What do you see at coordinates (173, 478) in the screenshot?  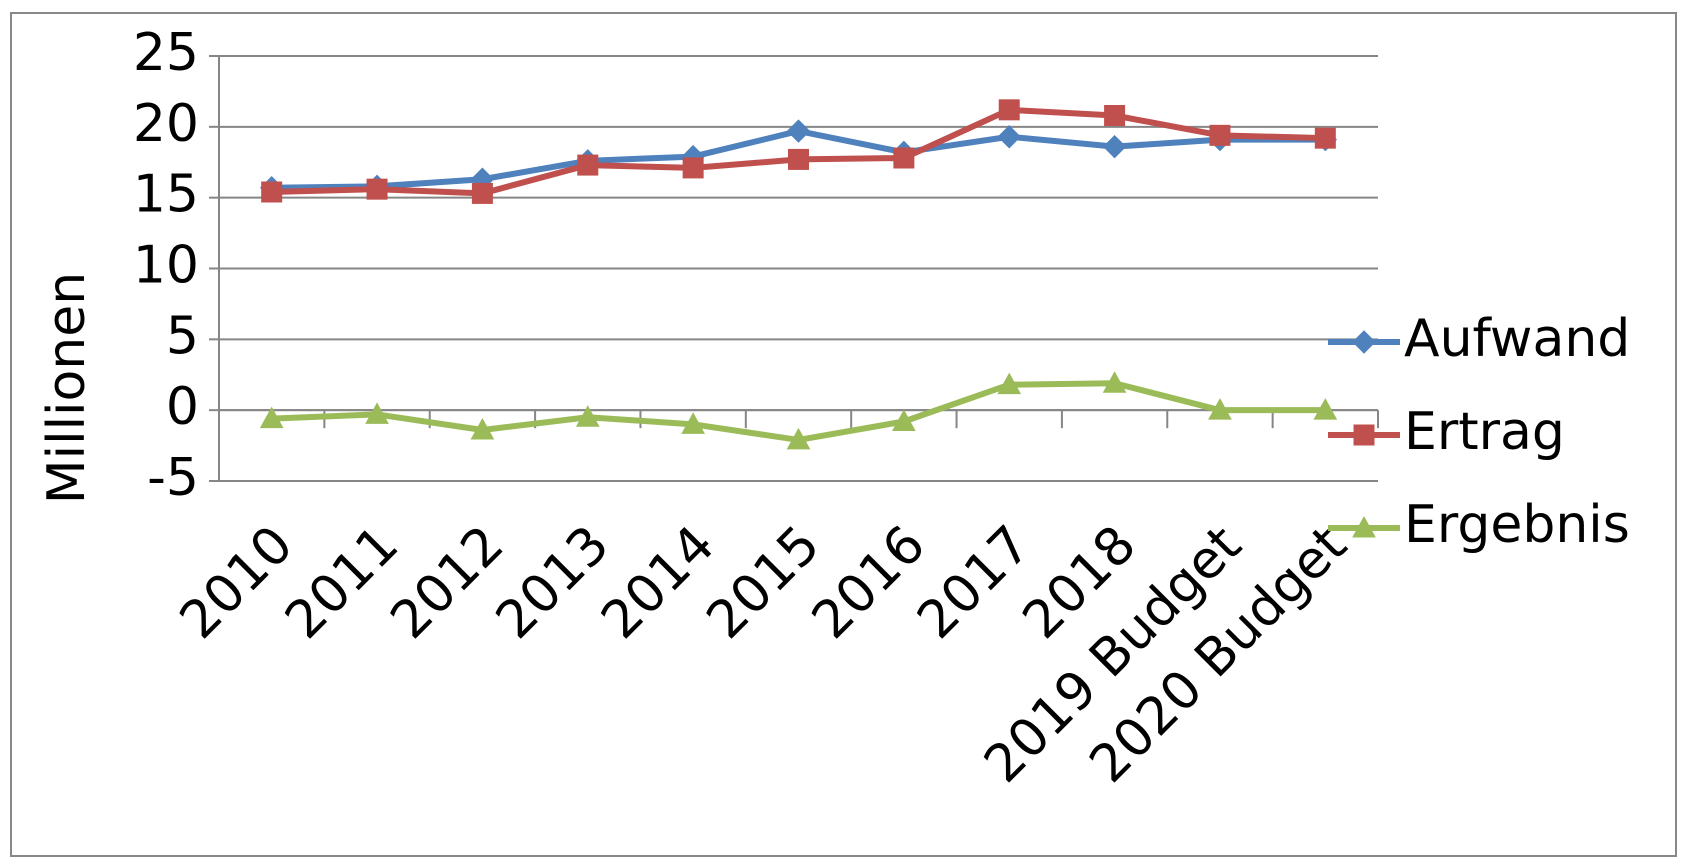 I see `y-tick-label: -5` at bounding box center [173, 478].